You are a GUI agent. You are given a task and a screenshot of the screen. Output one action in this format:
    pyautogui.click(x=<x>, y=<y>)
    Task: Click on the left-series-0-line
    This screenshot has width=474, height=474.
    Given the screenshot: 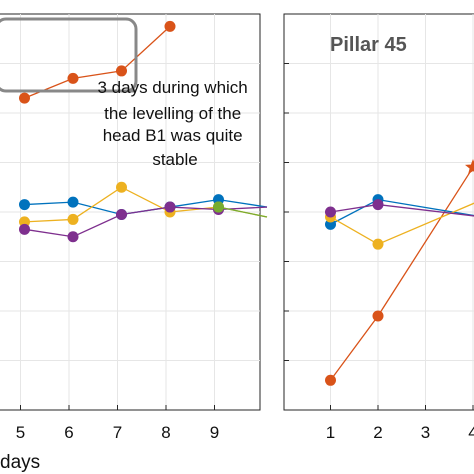 What is the action you would take?
    pyautogui.click(x=97, y=62)
    